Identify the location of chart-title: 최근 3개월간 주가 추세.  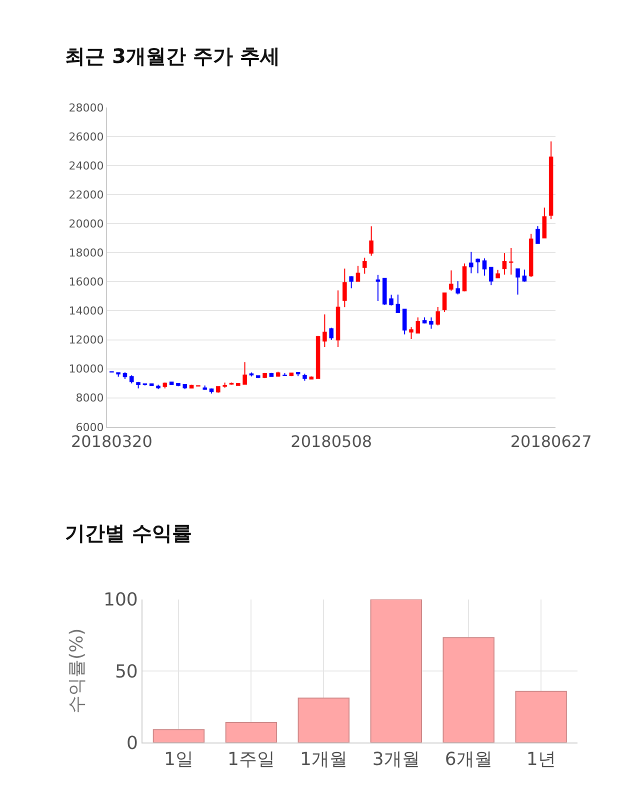
(172, 56).